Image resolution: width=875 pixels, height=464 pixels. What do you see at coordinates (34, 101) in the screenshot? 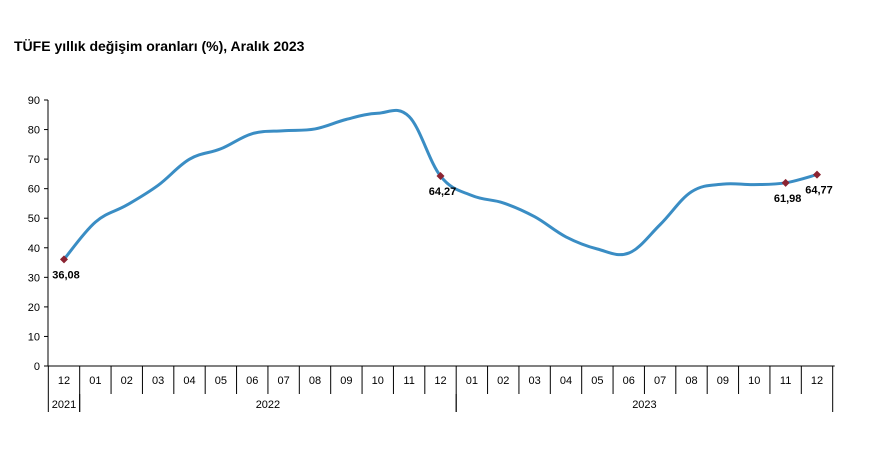
I see `y-tick-label: 90` at bounding box center [34, 101].